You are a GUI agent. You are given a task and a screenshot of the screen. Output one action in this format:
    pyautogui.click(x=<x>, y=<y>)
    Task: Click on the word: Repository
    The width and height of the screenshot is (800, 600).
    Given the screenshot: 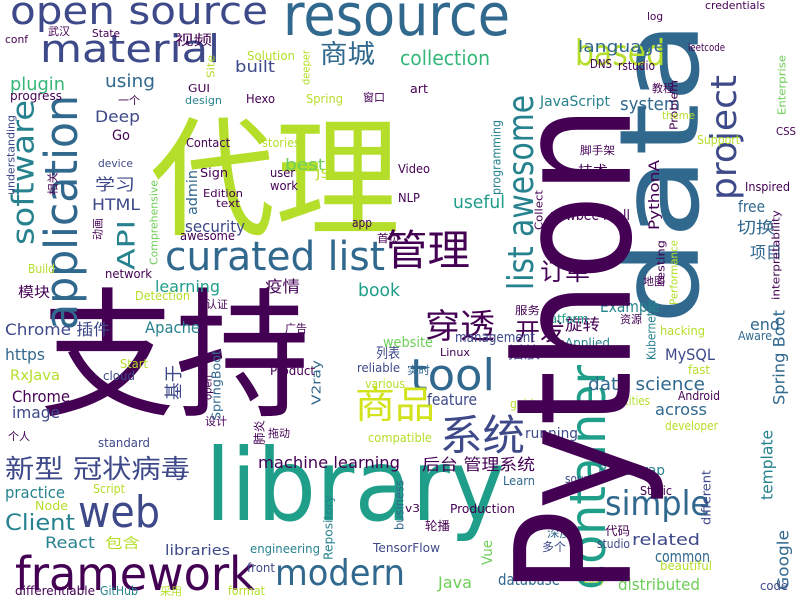 What is the action you would take?
    pyautogui.click(x=328, y=527)
    